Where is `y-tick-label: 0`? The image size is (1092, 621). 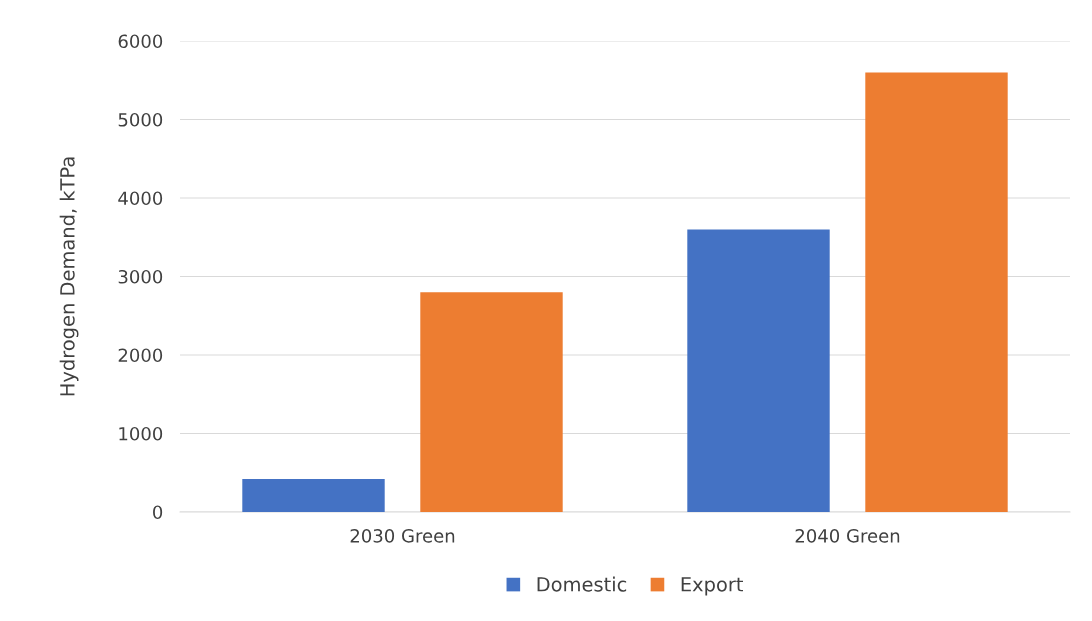
y-tick-label: 0 is located at coordinates (158, 512).